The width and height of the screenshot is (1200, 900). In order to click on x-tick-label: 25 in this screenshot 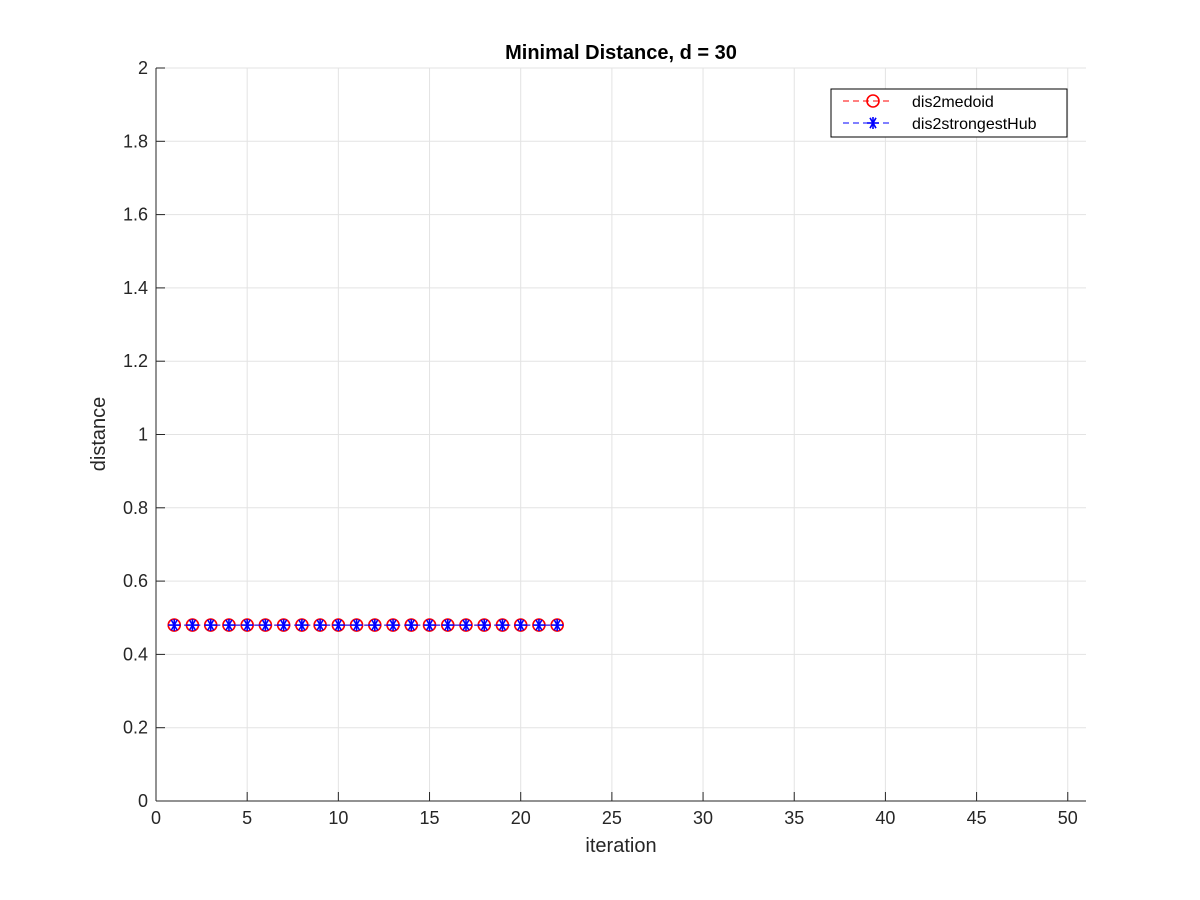, I will do `click(612, 818)`.